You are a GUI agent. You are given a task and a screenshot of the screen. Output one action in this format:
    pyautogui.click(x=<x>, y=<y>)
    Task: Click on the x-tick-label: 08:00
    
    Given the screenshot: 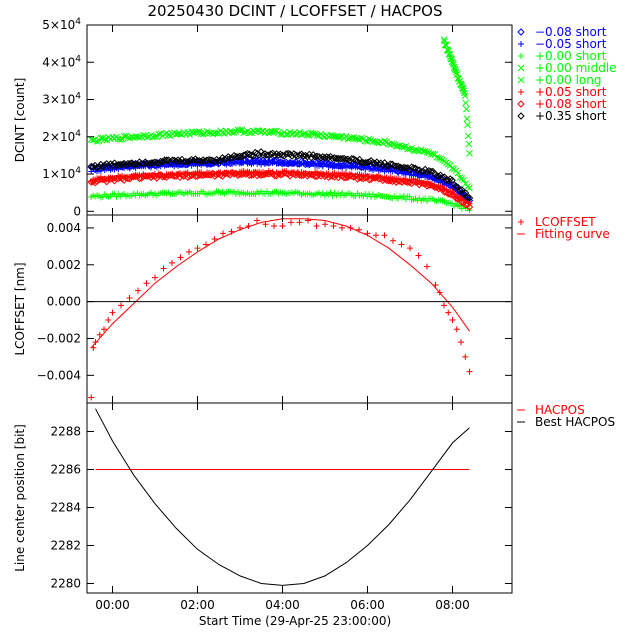 What is the action you would take?
    pyautogui.click(x=452, y=605)
    